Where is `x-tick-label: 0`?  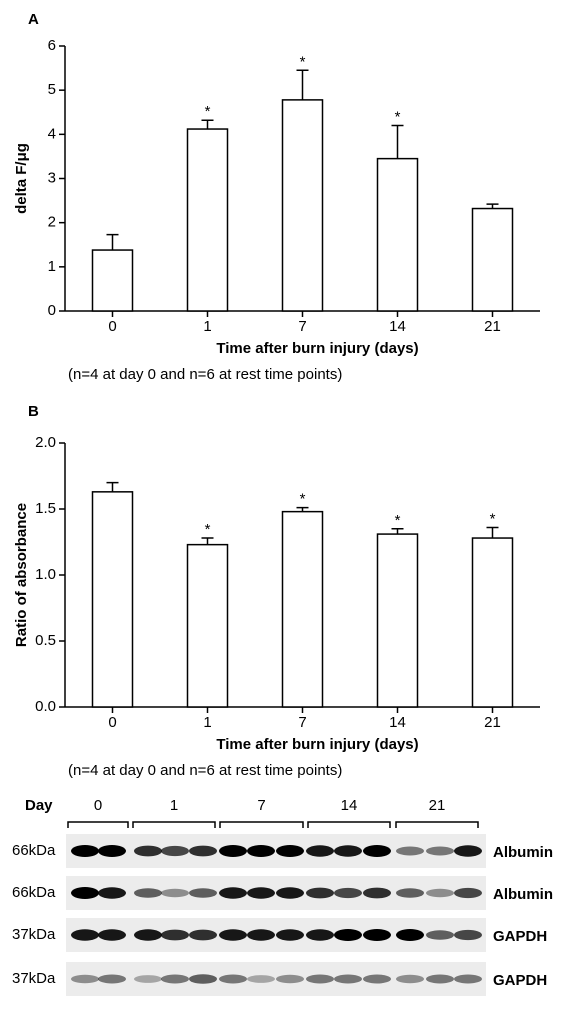
x-tick-label: 0 is located at coordinates (112, 326).